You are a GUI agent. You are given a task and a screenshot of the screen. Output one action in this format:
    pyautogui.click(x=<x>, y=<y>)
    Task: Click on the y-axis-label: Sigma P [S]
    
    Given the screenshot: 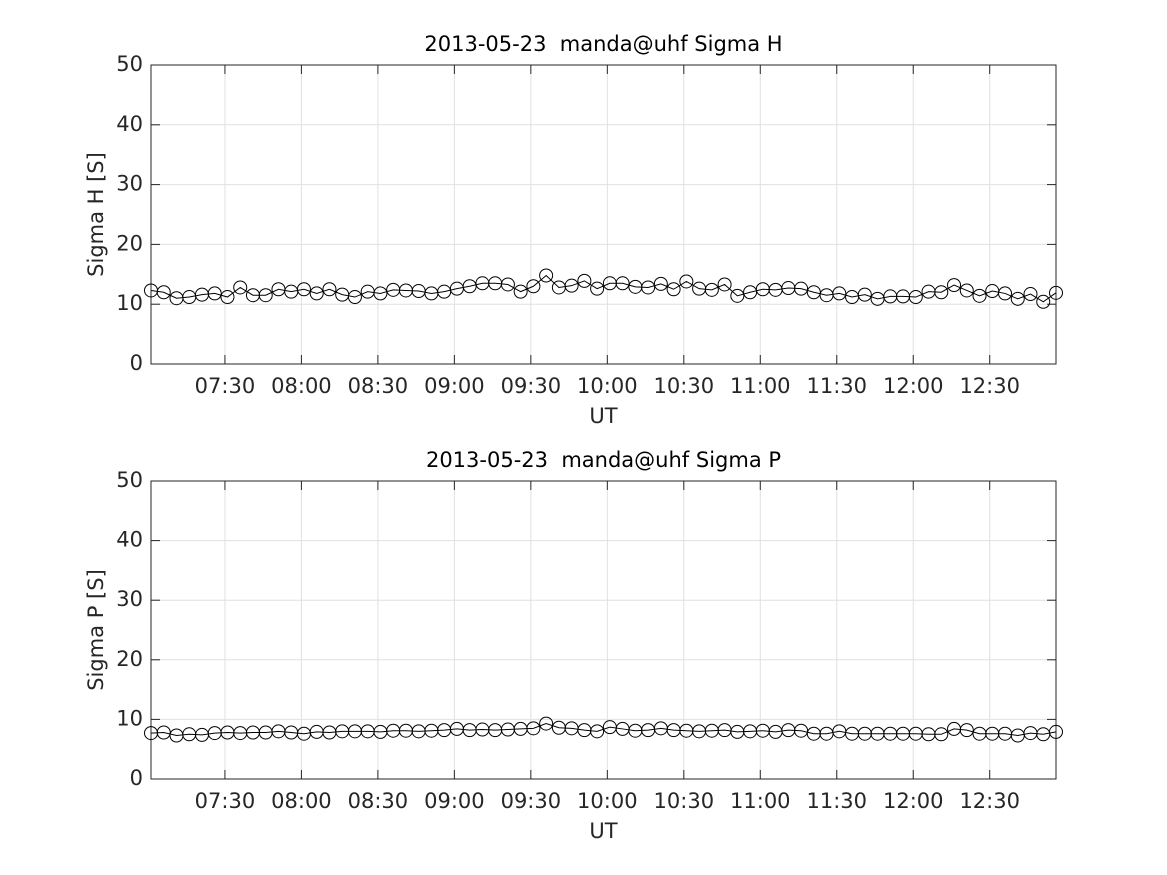 What is the action you would take?
    pyautogui.click(x=96, y=630)
    